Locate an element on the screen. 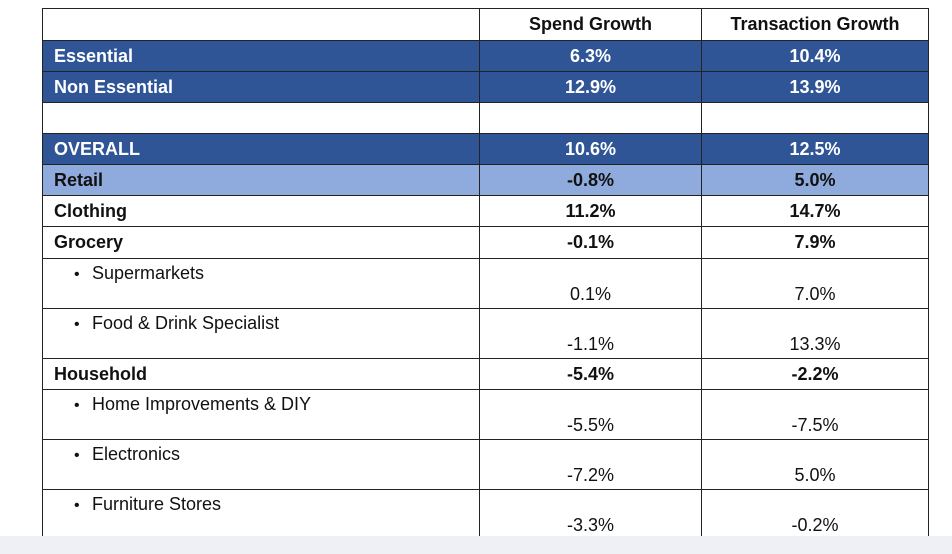  spend-growth-value: -1.1% is located at coordinates (590, 333).